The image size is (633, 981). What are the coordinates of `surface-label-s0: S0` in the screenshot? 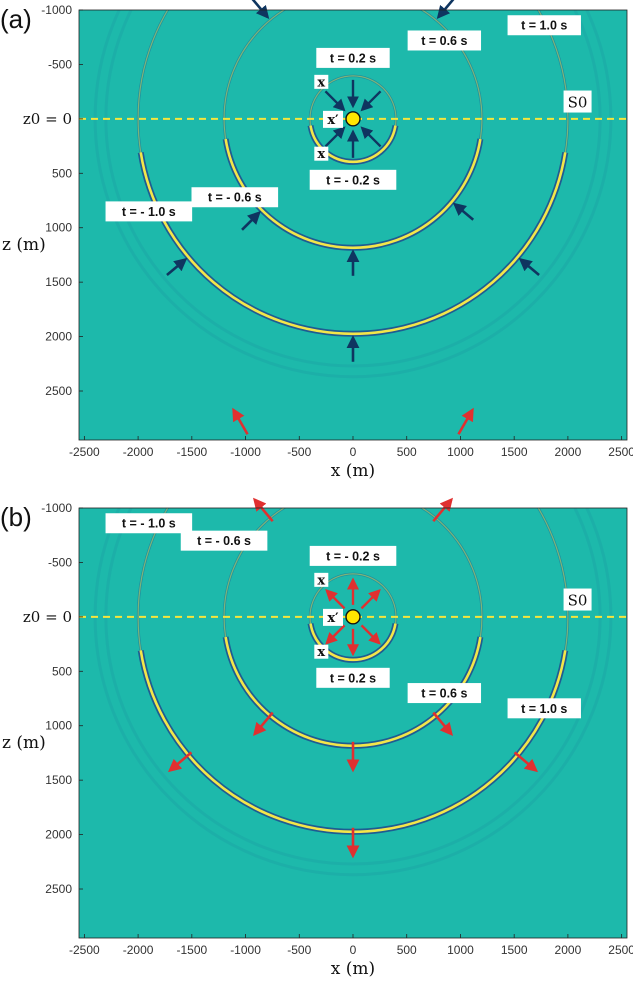 It's located at (578, 601).